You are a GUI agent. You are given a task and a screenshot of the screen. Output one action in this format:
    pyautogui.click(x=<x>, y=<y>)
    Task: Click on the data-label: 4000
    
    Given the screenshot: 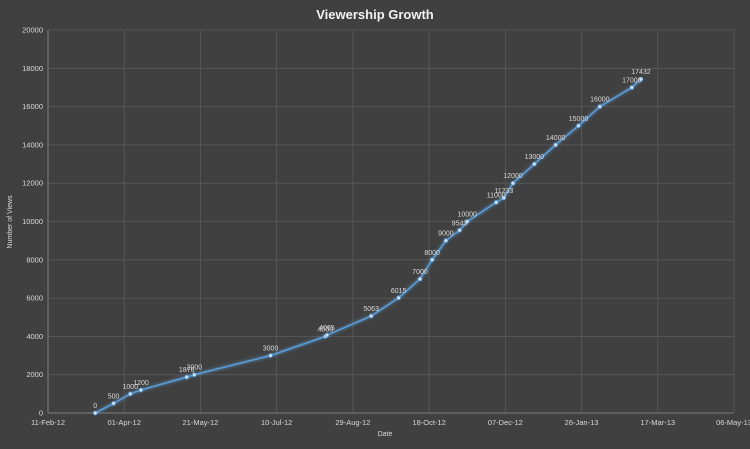 What is the action you would take?
    pyautogui.click(x=326, y=329)
    